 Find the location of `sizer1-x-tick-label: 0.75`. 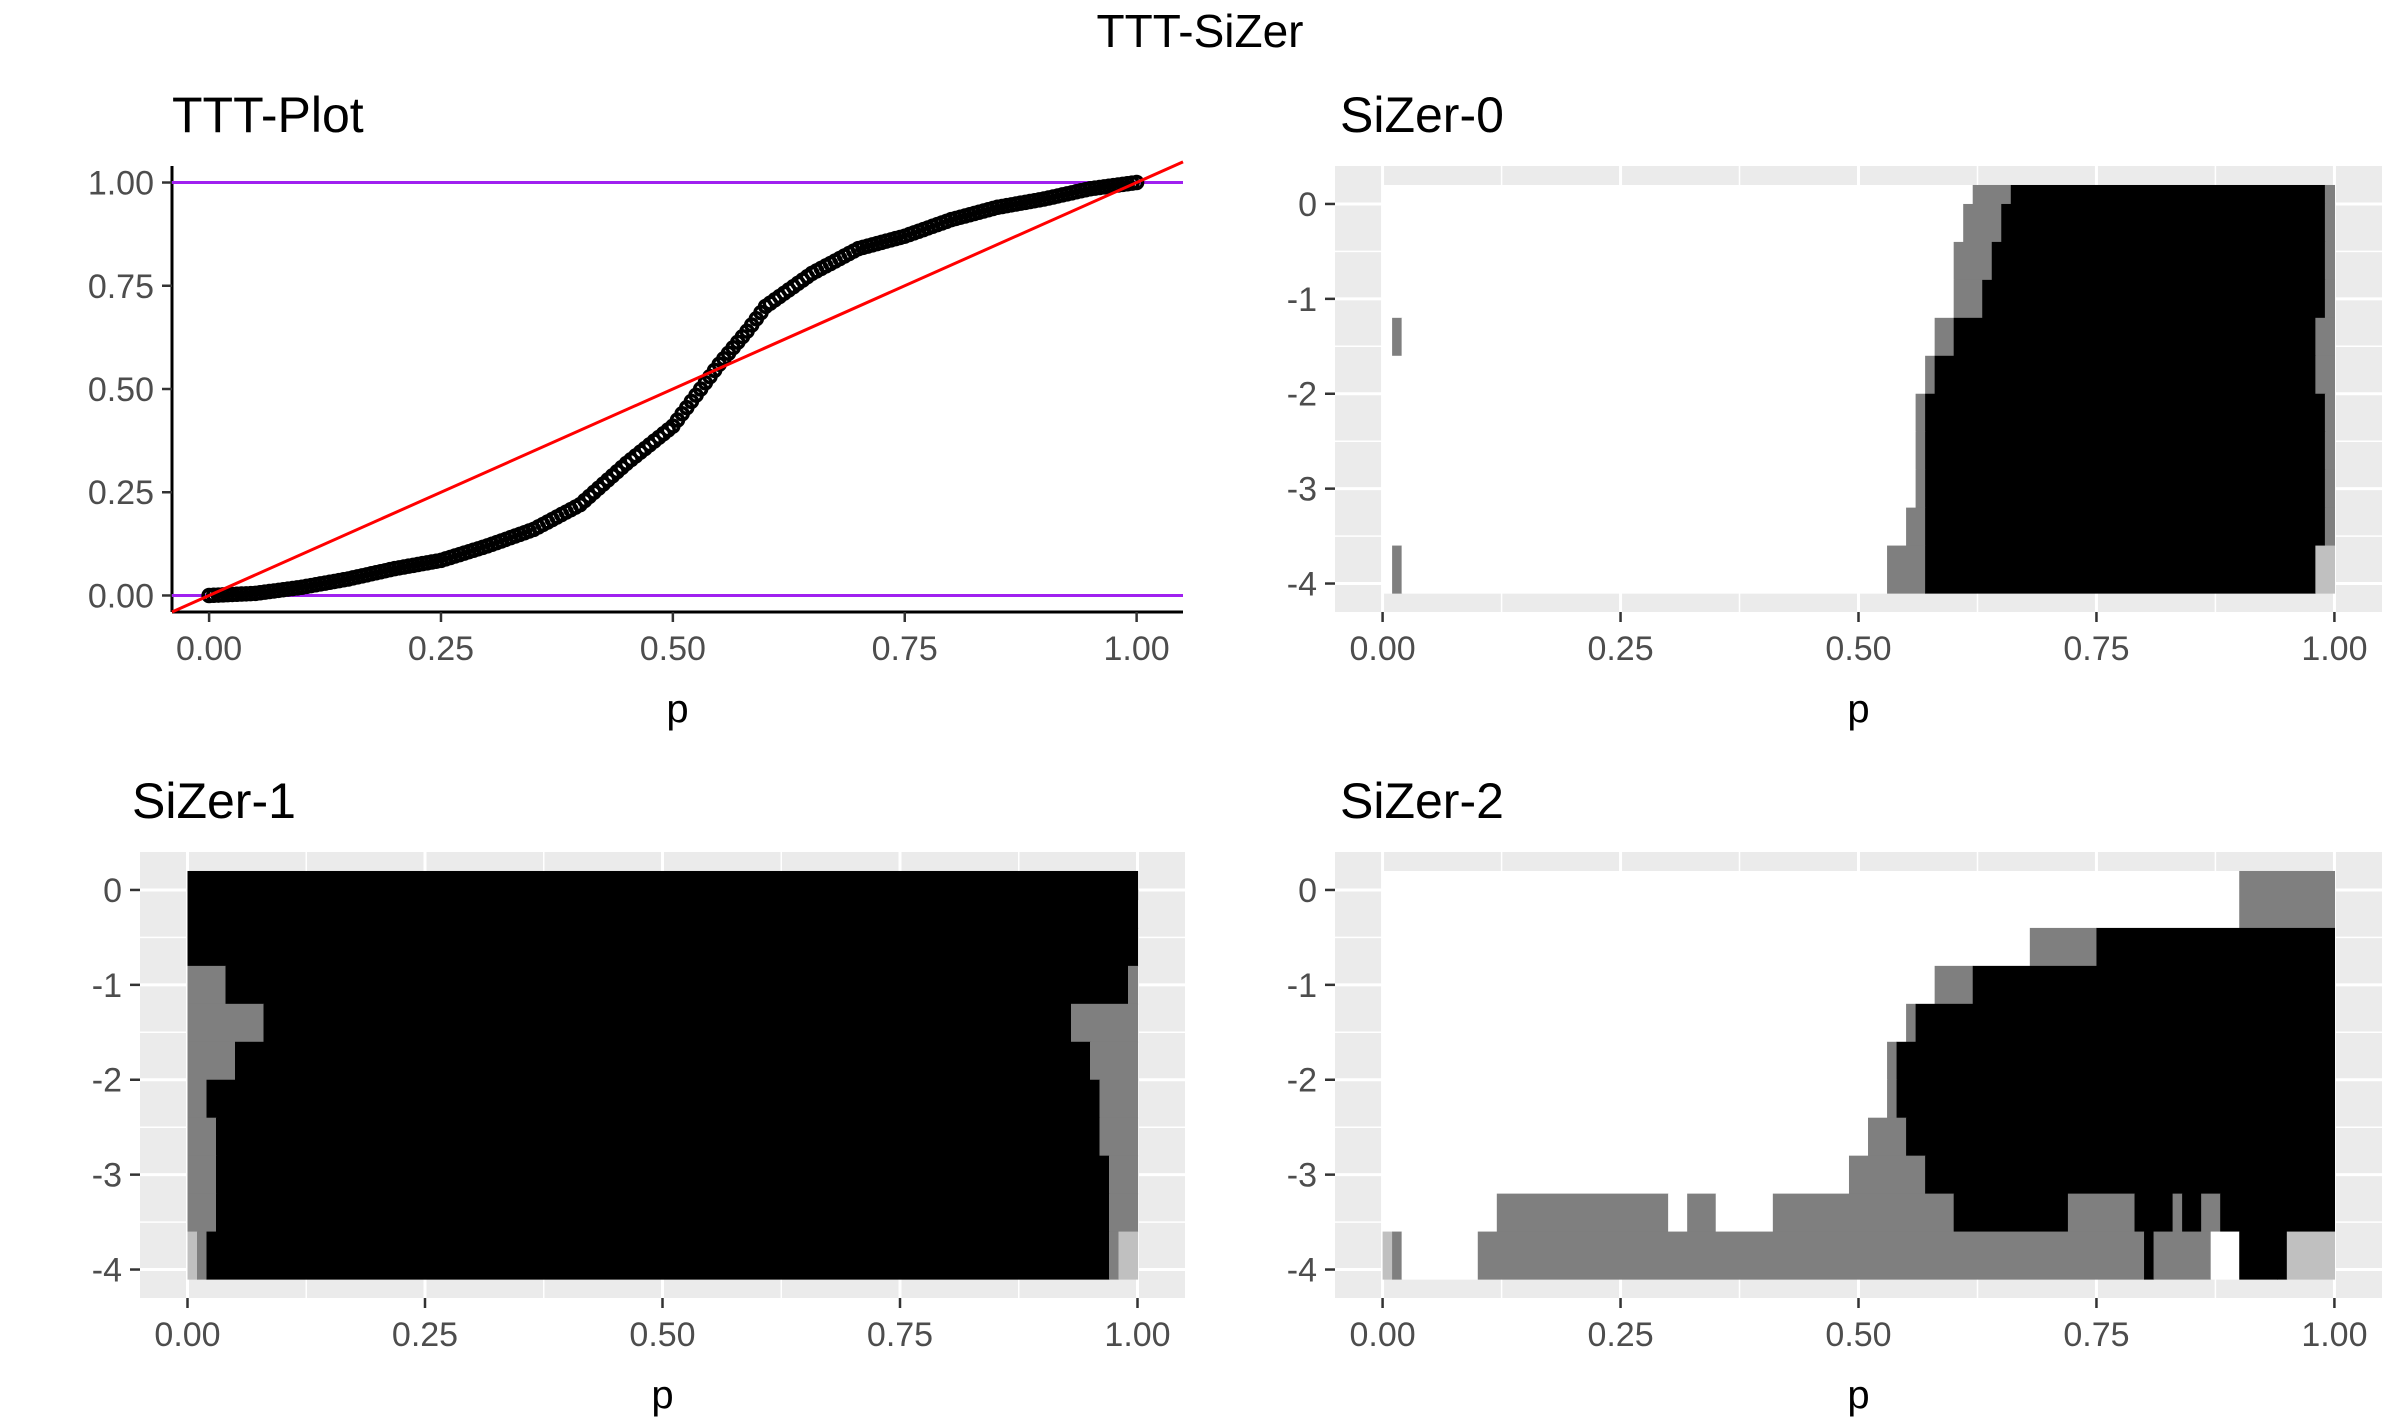

sizer1-x-tick-label: 0.75 is located at coordinates (900, 1335).